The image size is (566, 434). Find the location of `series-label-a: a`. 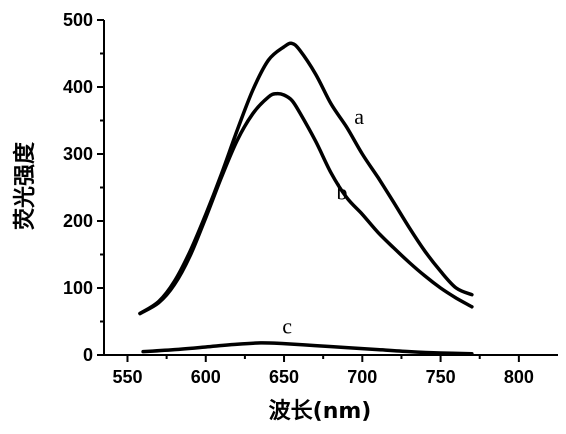

series-label-a: a is located at coordinates (359, 116).